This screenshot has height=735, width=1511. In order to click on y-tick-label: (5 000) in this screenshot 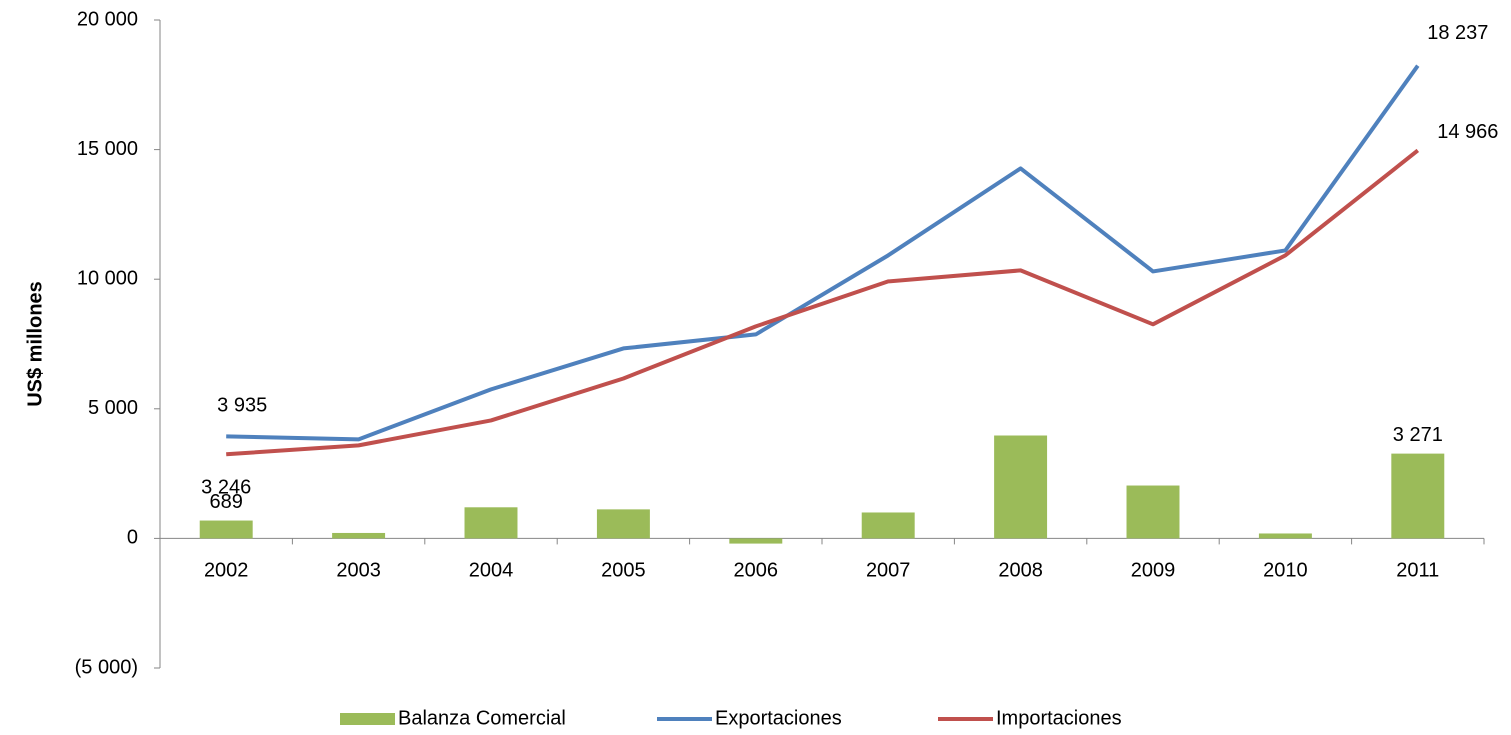, I will do `click(106, 667)`.